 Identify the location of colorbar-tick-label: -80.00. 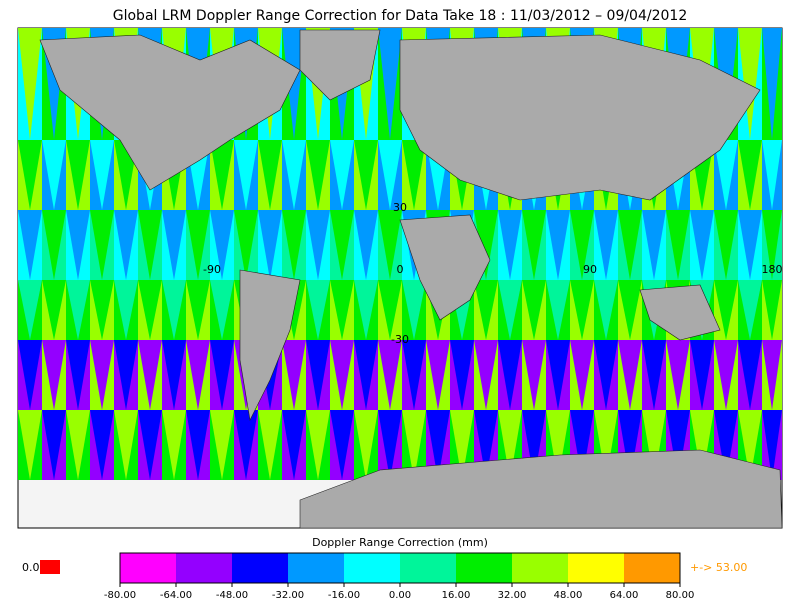
(120, 595).